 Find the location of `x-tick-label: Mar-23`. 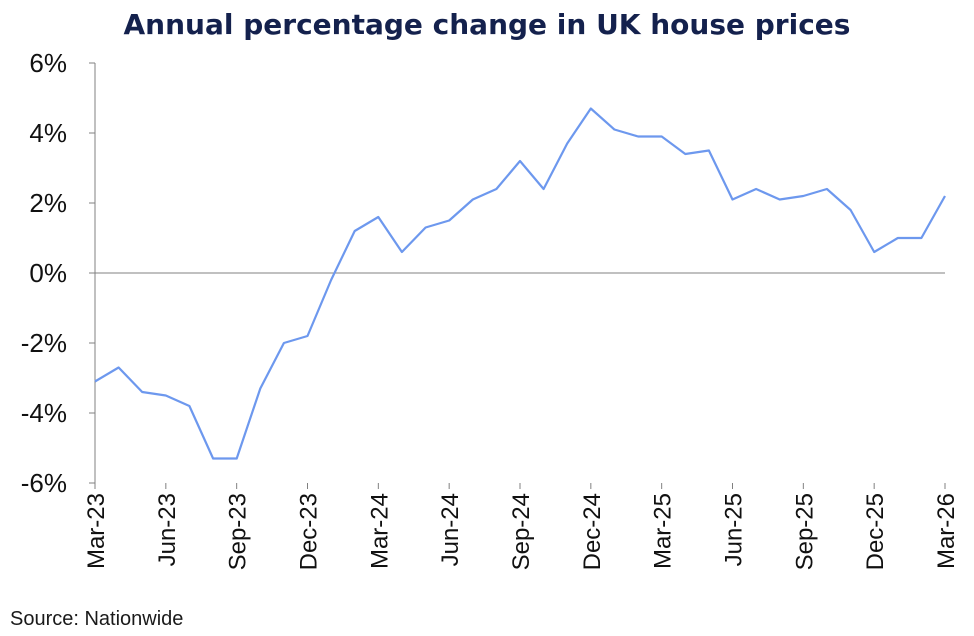

x-tick-label: Mar-23 is located at coordinates (96, 531).